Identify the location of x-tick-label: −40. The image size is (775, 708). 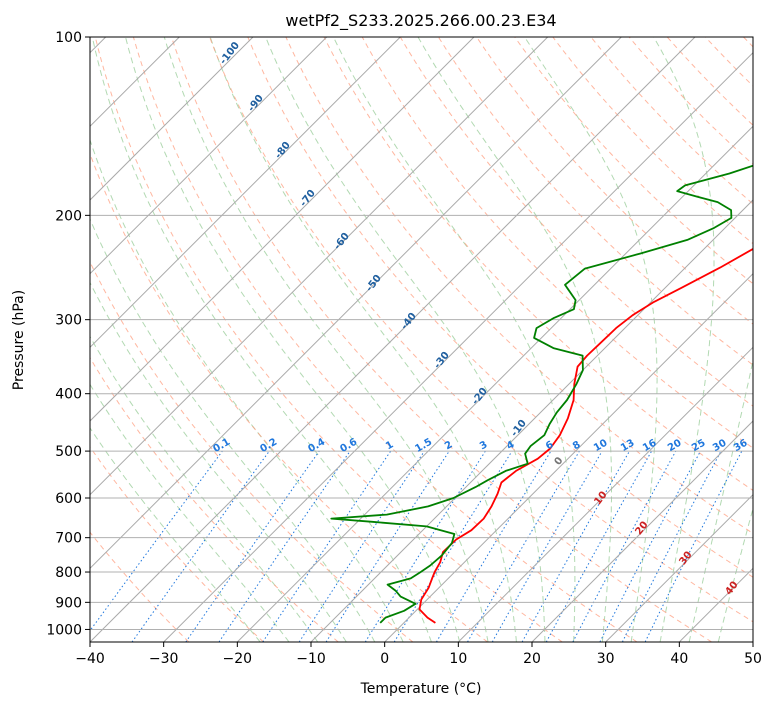
(90, 659).